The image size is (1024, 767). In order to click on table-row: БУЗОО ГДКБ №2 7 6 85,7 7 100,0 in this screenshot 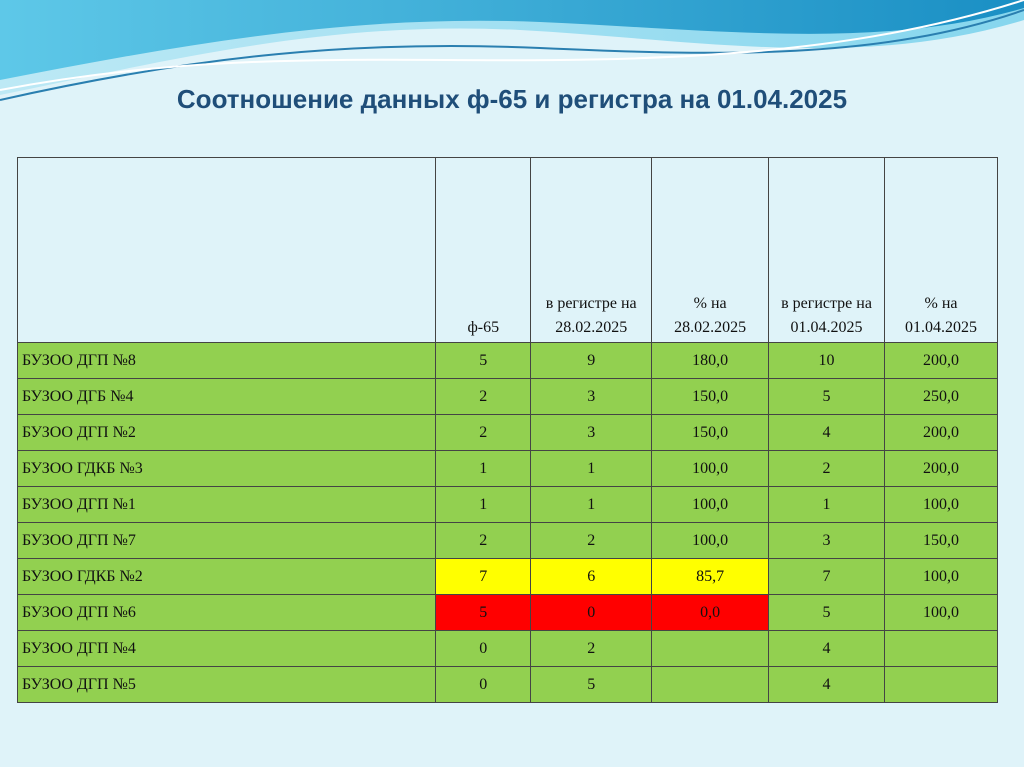, I will do `click(507, 576)`.